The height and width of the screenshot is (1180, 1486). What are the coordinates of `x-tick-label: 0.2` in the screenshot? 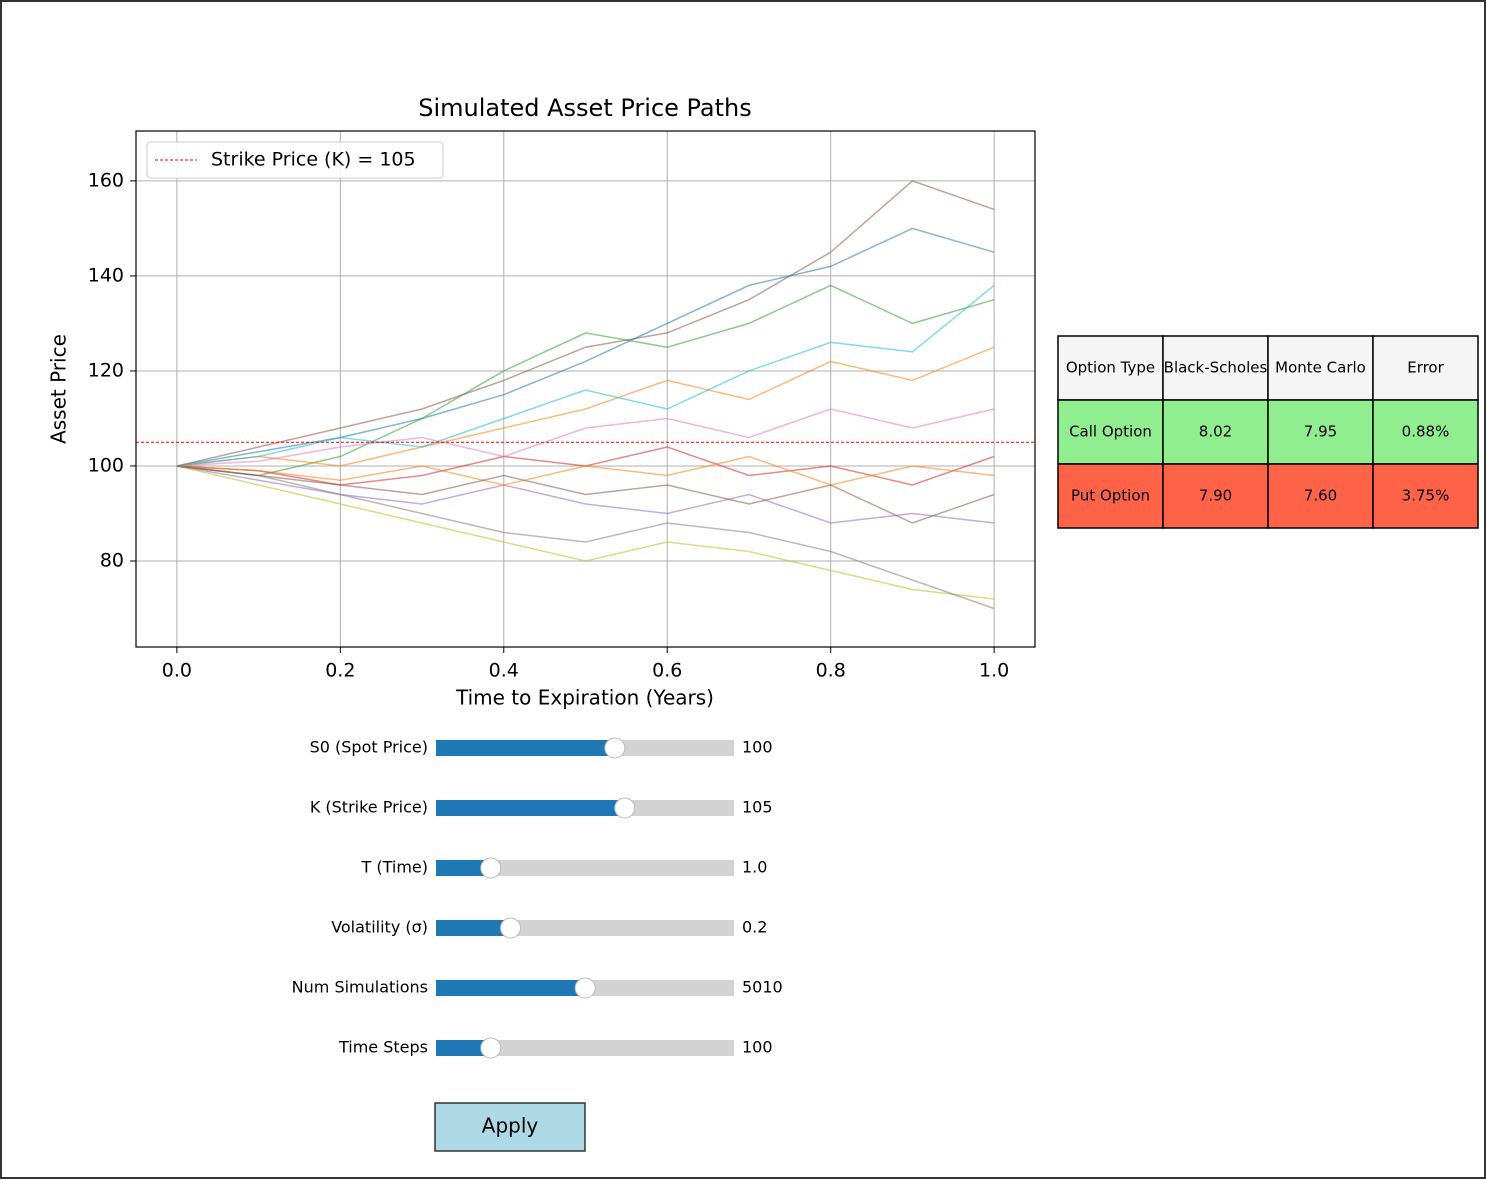 It's located at (340, 671).